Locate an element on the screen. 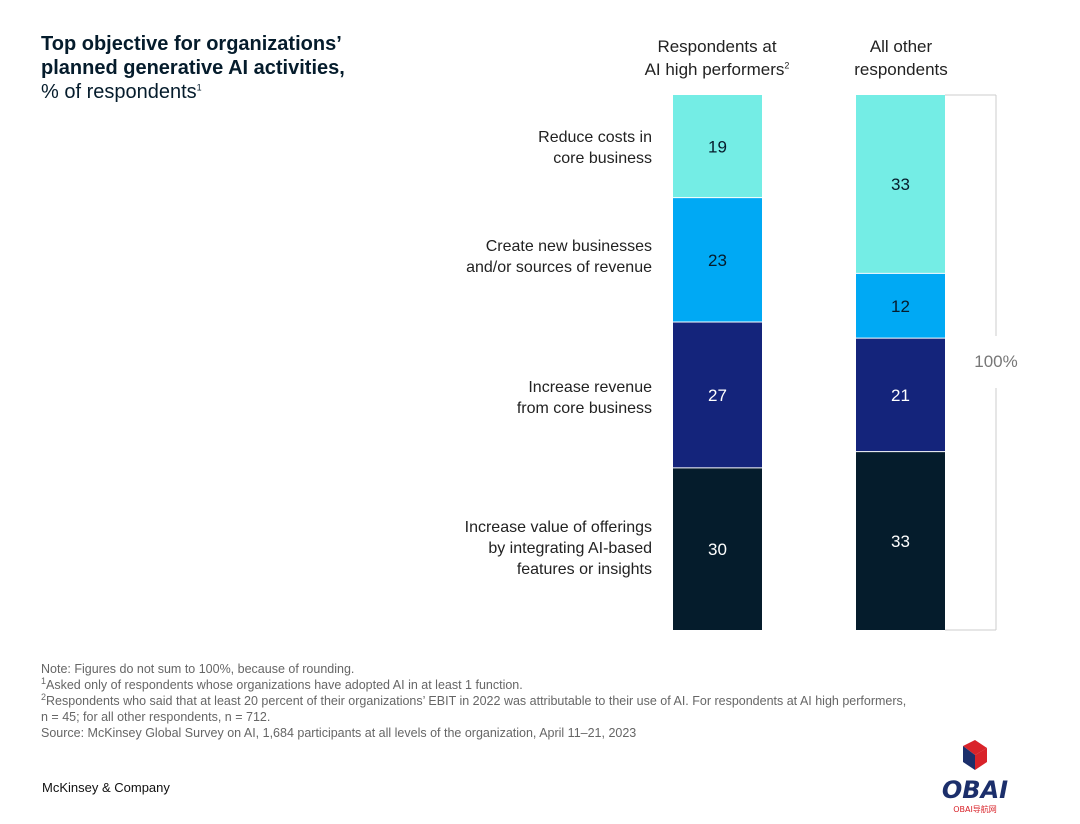  data-label-all-other-respondents-3: 21 is located at coordinates (900, 395).